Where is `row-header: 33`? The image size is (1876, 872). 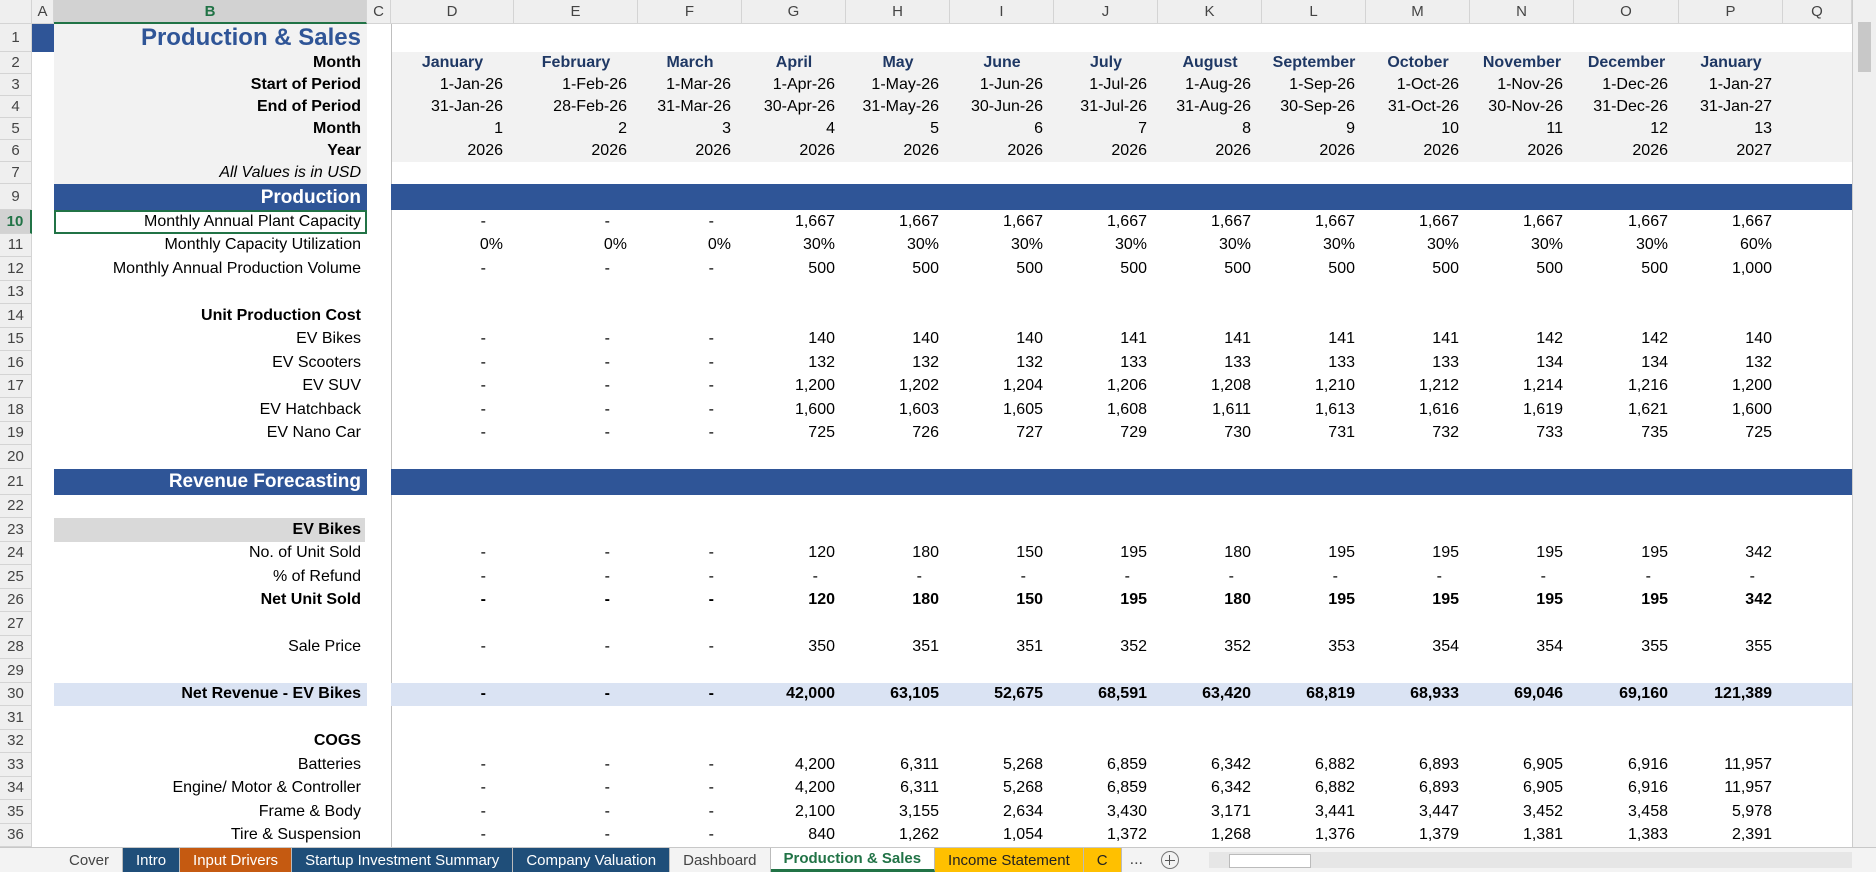 row-header: 33 is located at coordinates (16, 765).